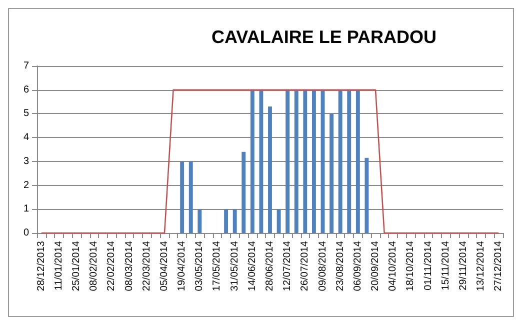 This screenshot has width=520, height=323. I want to click on x-tick-label: 28/06/2014, so click(270, 266).